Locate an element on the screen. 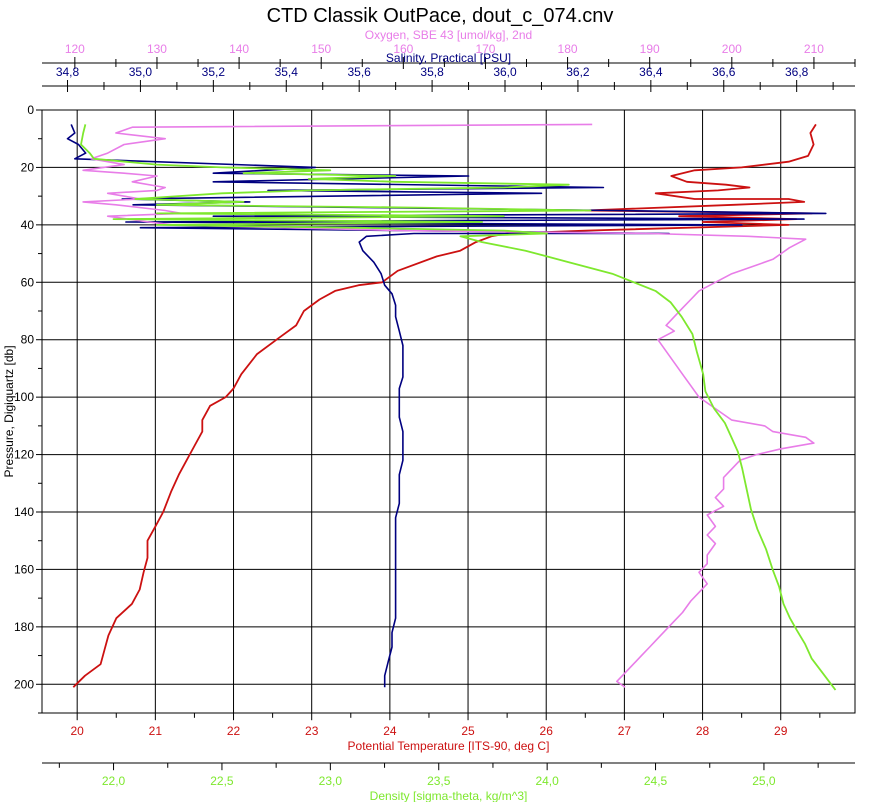 The image size is (880, 807). x-tick-label-salinity: 36,0 is located at coordinates (505, 72).